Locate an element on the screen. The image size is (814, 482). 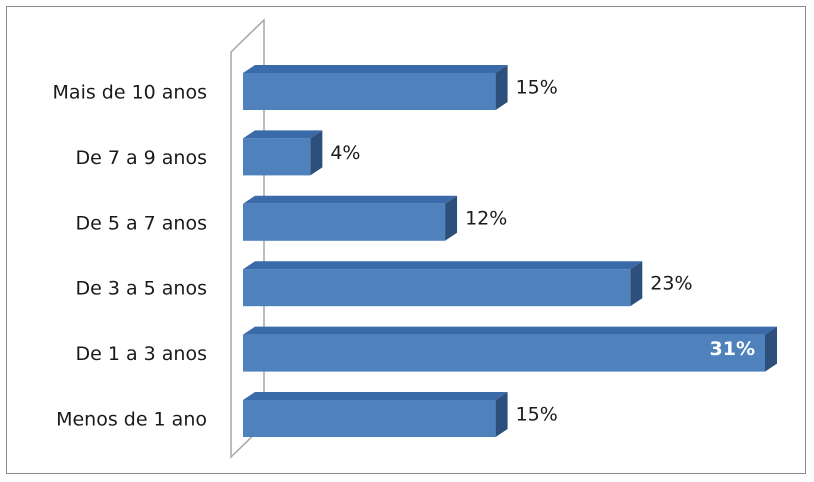
data-label: 12% is located at coordinates (486, 218).